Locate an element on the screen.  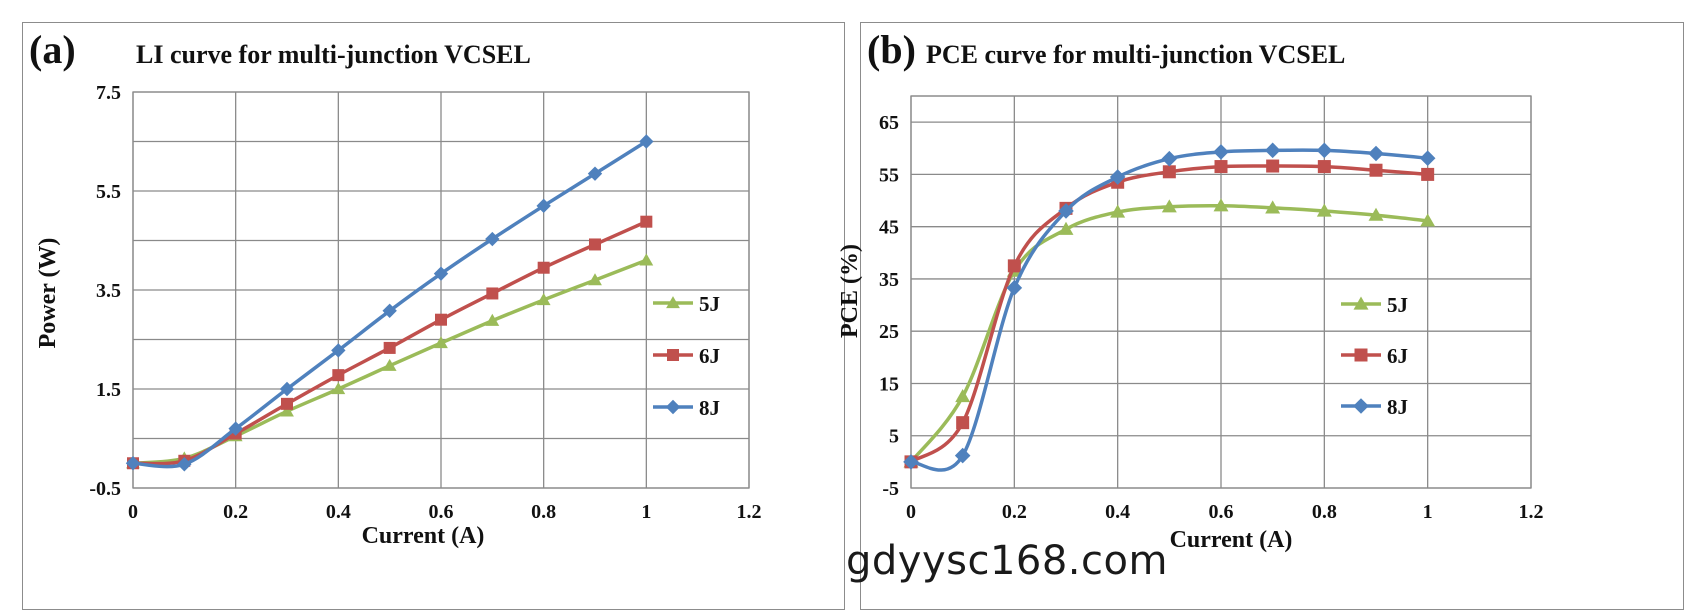
y-tick-label: 5.5 is located at coordinates (108, 192).